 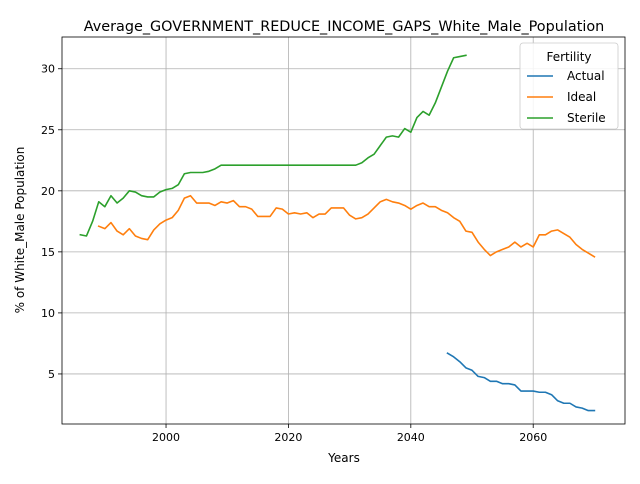 What do you see at coordinates (581, 97) in the screenshot?
I see `legend-label-ideal: Ideal` at bounding box center [581, 97].